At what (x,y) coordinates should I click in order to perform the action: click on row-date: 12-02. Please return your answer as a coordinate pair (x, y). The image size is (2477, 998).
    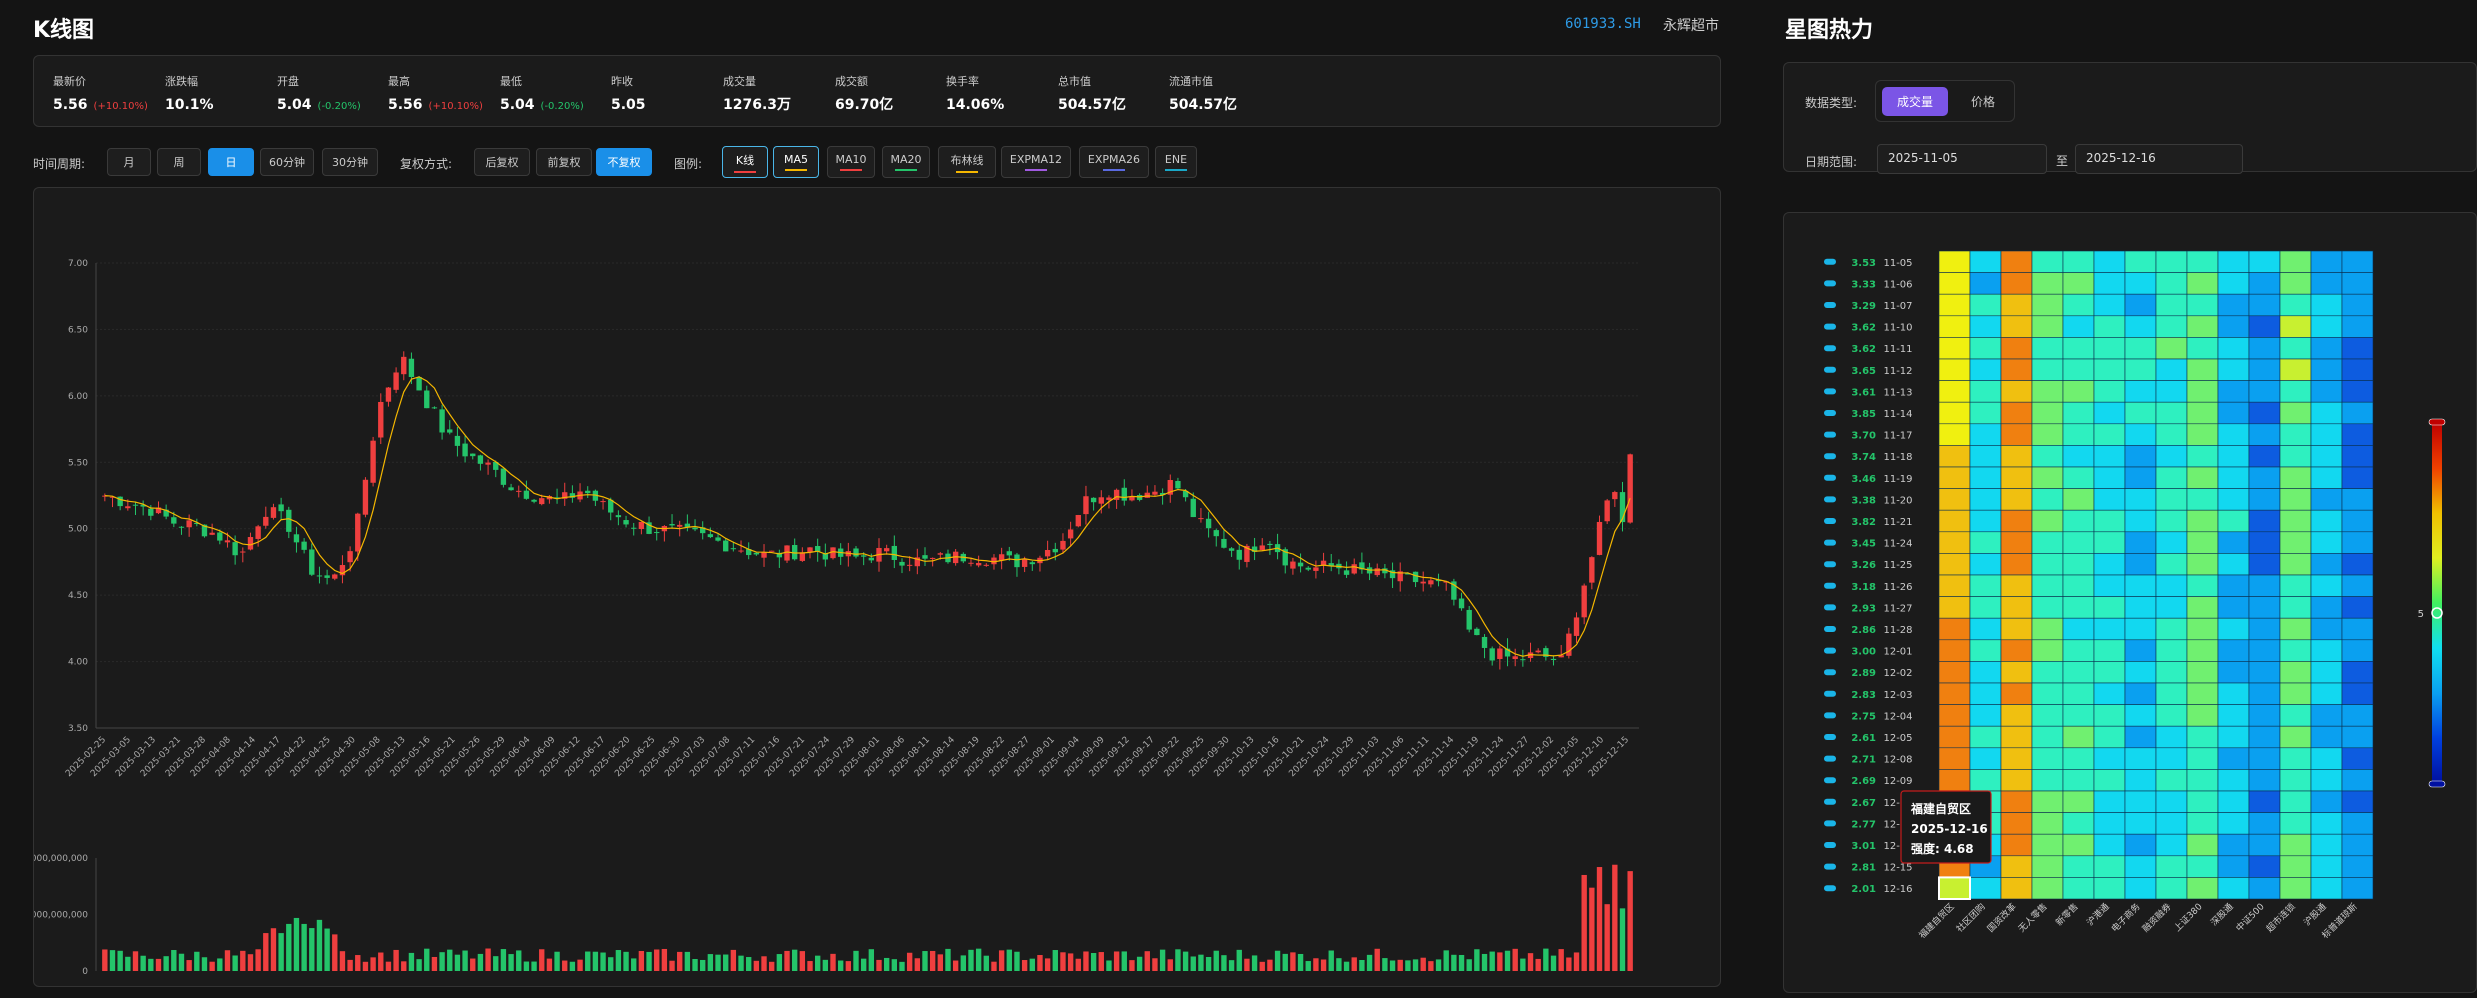
    Looking at the image, I should click on (1897, 673).